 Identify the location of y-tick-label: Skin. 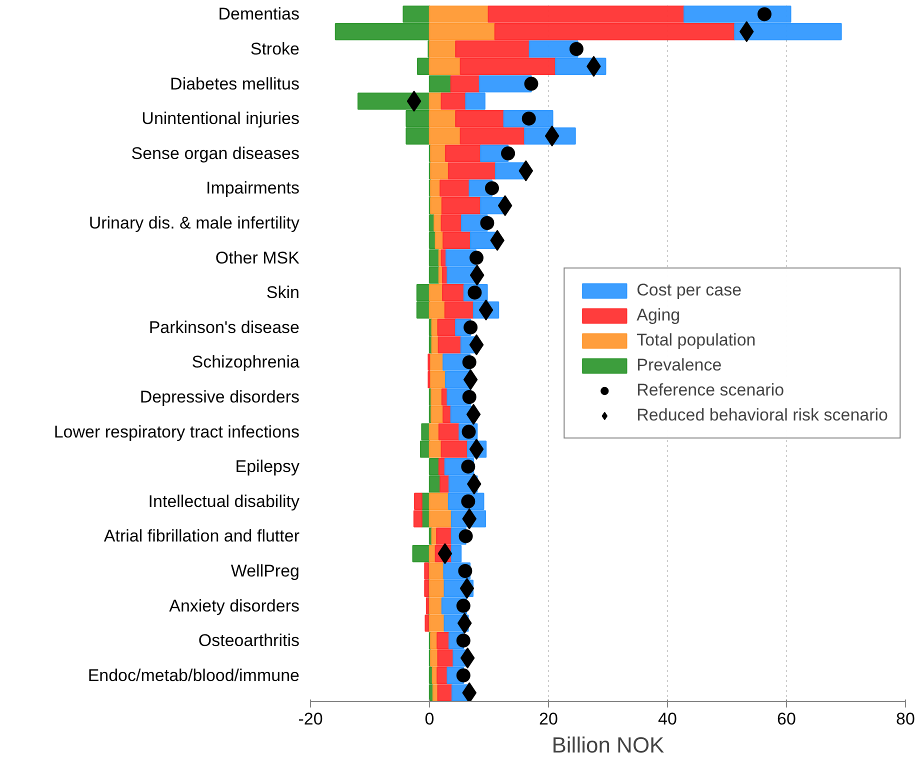
(283, 292).